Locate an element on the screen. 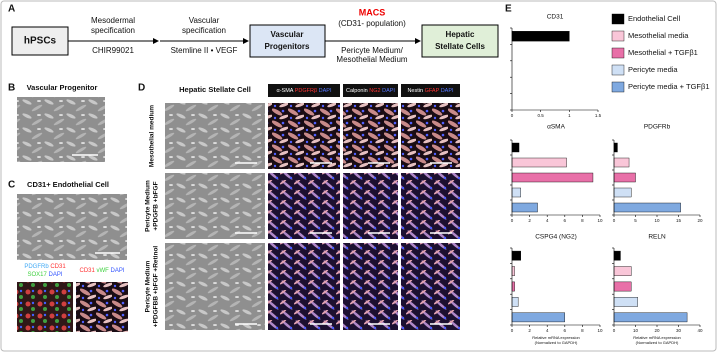  box-label: Stellate Cells is located at coordinates (460, 46).